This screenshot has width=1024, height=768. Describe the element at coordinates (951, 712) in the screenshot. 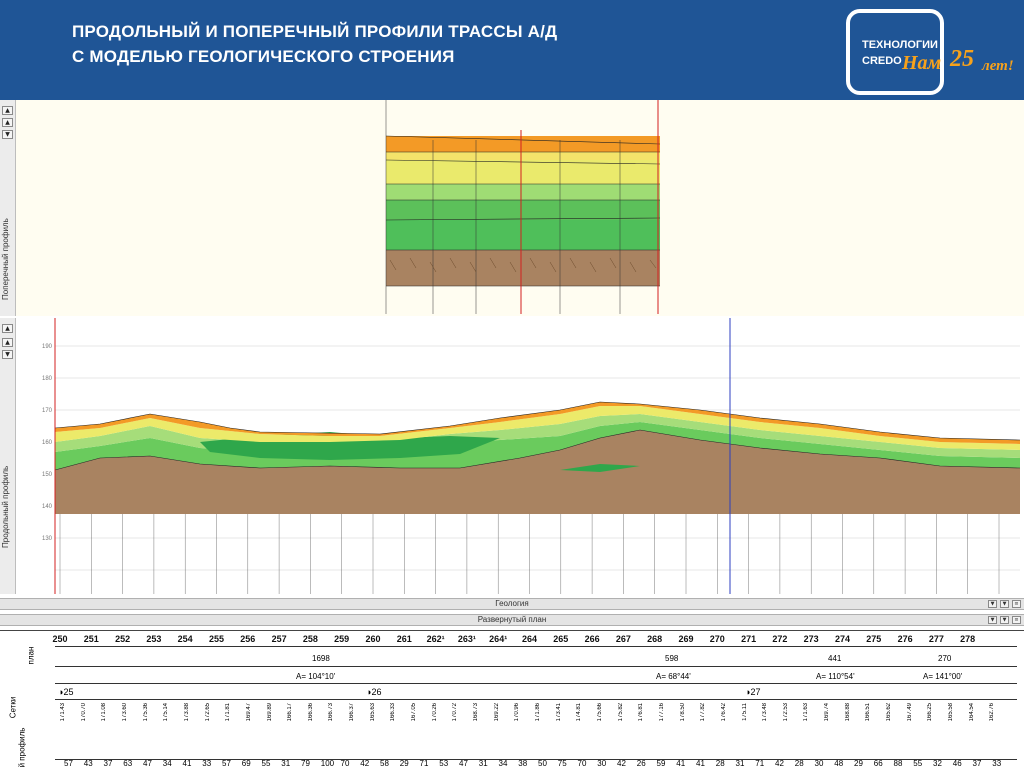

I see `elevation-value: 165.58` at that location.